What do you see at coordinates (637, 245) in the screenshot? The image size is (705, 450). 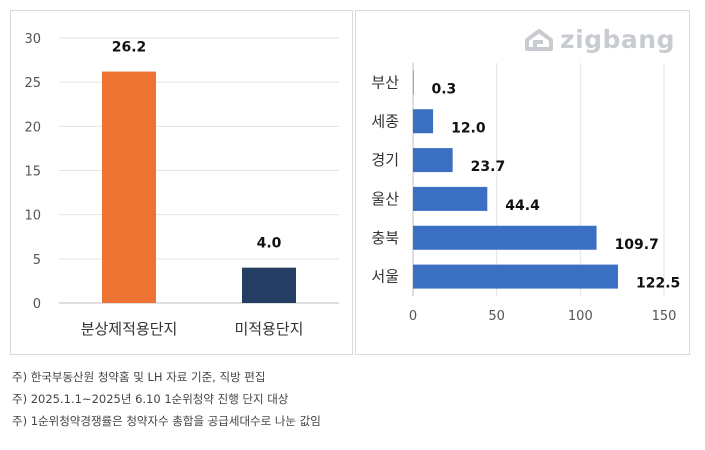 I see `data-label: 109.7` at bounding box center [637, 245].